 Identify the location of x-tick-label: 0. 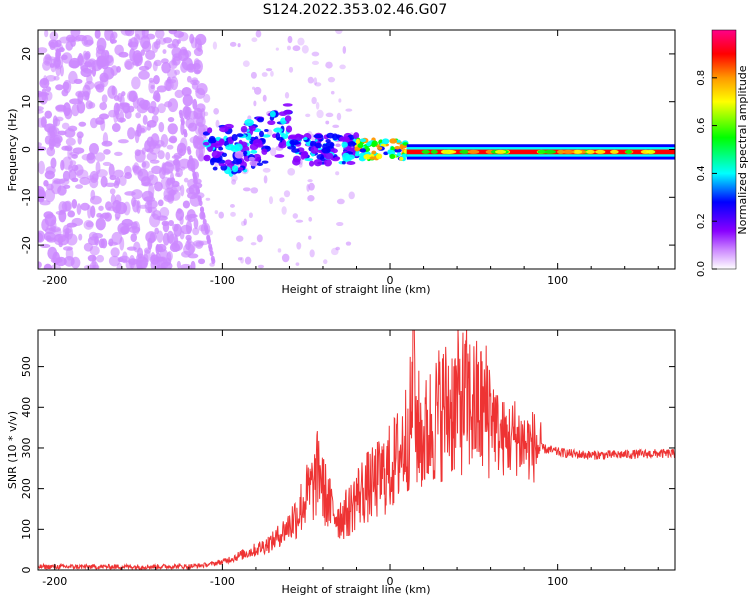
(390, 581).